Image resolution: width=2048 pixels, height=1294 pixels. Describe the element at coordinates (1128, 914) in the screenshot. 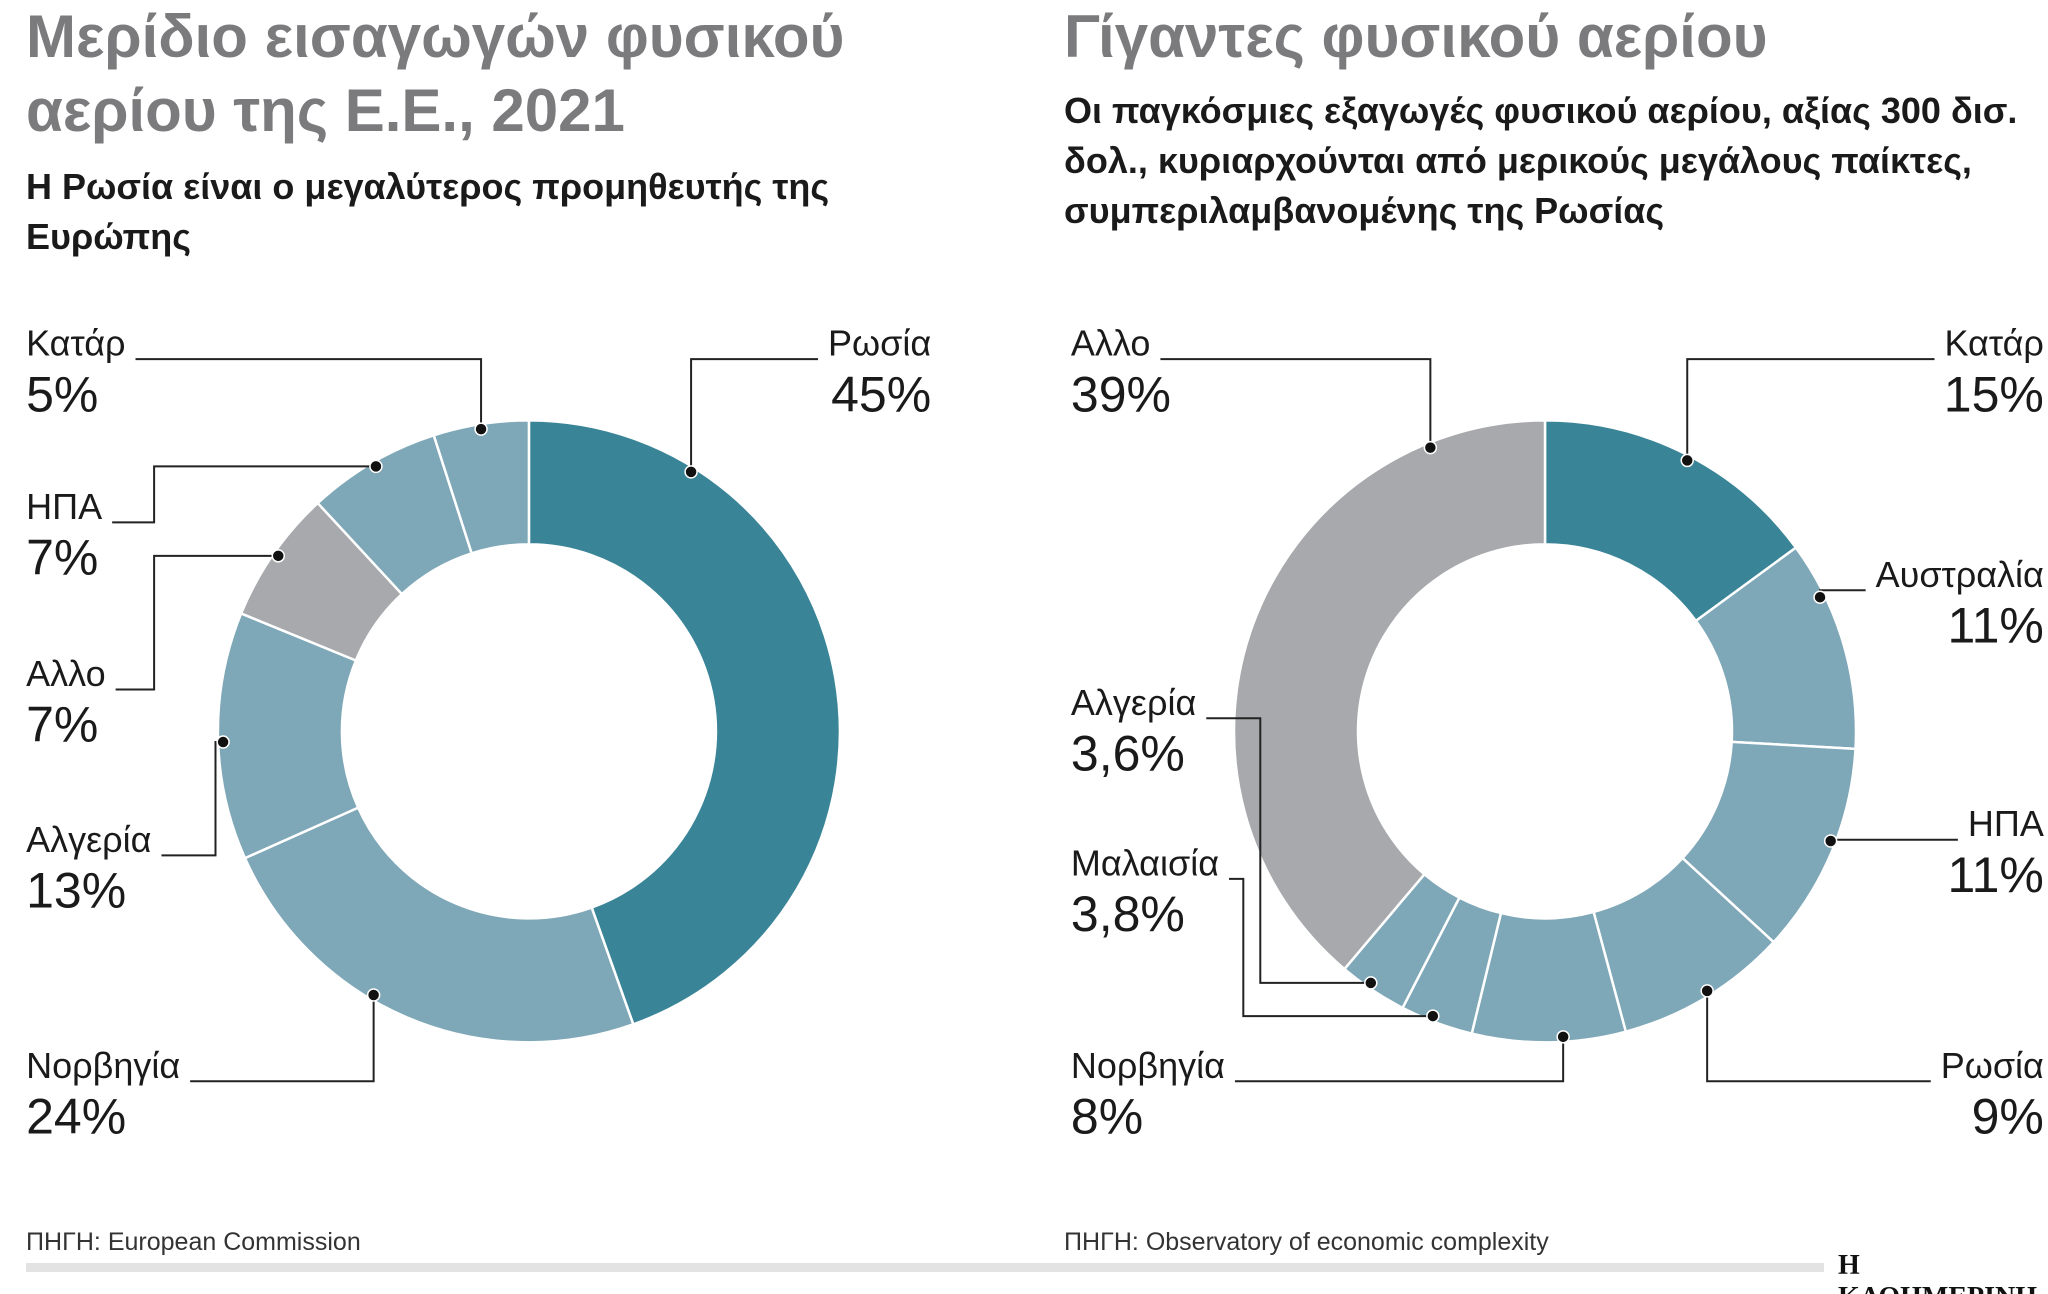

I see `value-label: 3,8%` at that location.